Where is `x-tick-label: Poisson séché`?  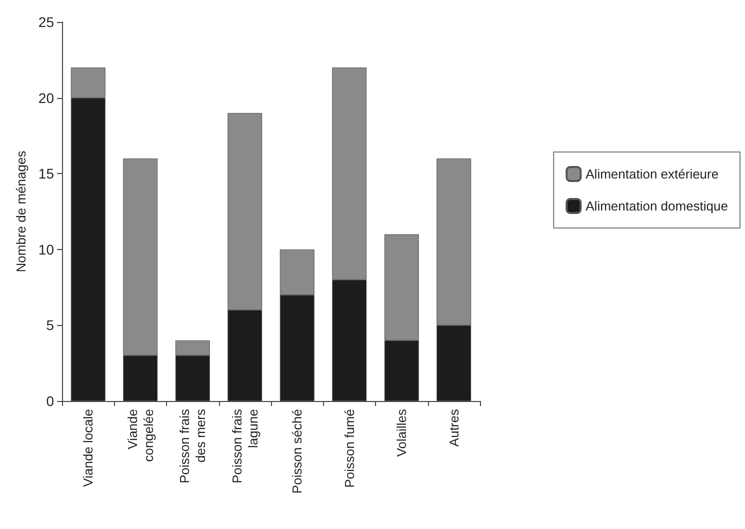
x-tick-label: Poisson séché is located at coordinates (297, 451).